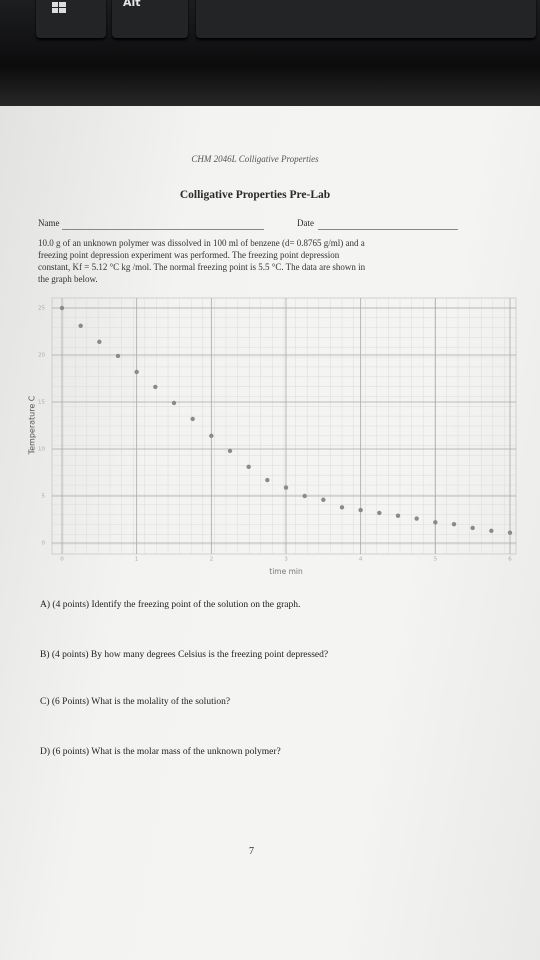 This screenshot has height=960, width=540. I want to click on y-tick-label: 10, so click(41, 450).